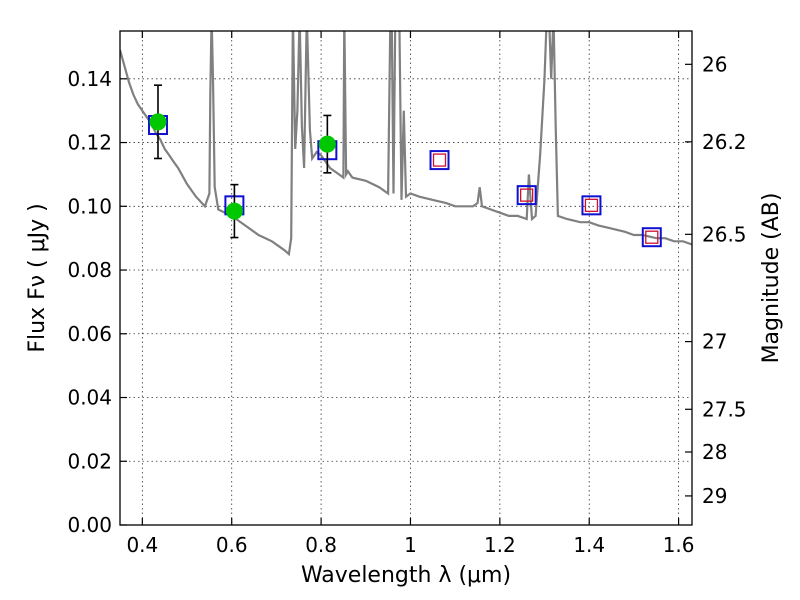  Describe the element at coordinates (724, 142) in the screenshot. I see `y2-tick-label: 26.2` at that location.